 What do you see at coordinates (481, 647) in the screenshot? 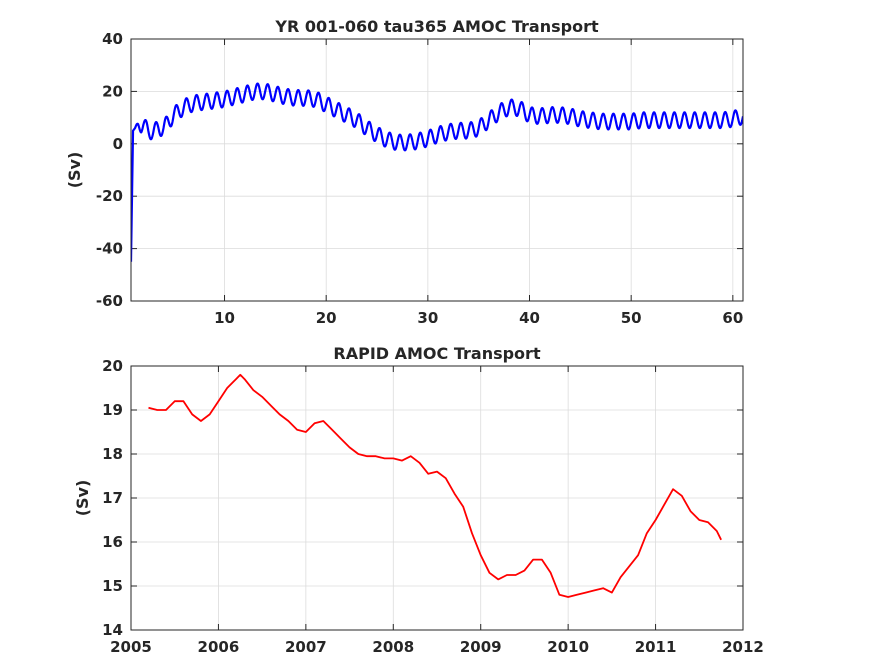
I see `x-tick-label: 2009` at bounding box center [481, 647].